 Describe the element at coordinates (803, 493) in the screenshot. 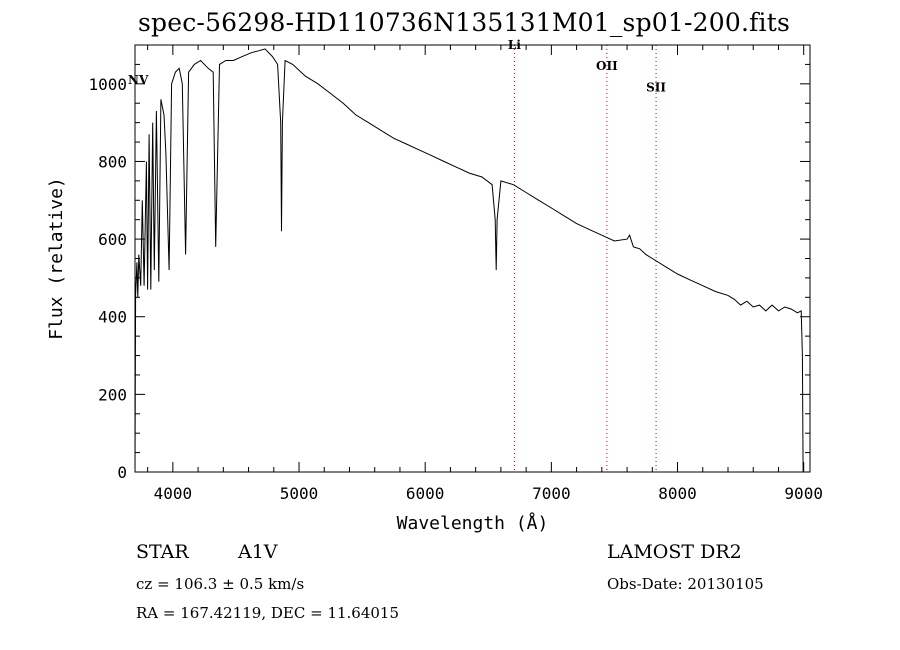

I see `x-tick-label: 9000` at that location.